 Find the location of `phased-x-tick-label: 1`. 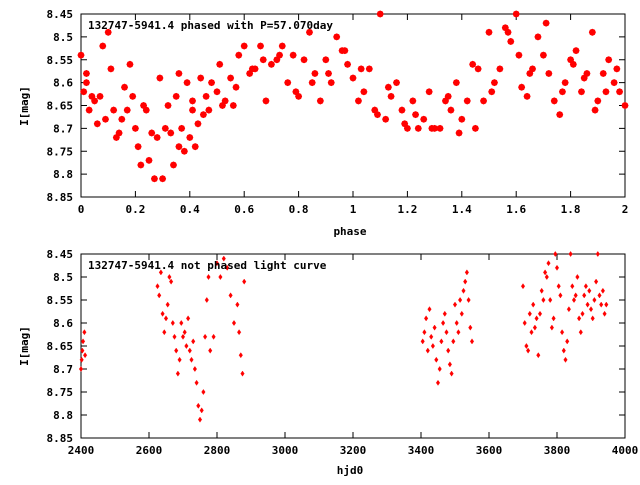

phased-x-tick-label: 1 is located at coordinates (353, 209).